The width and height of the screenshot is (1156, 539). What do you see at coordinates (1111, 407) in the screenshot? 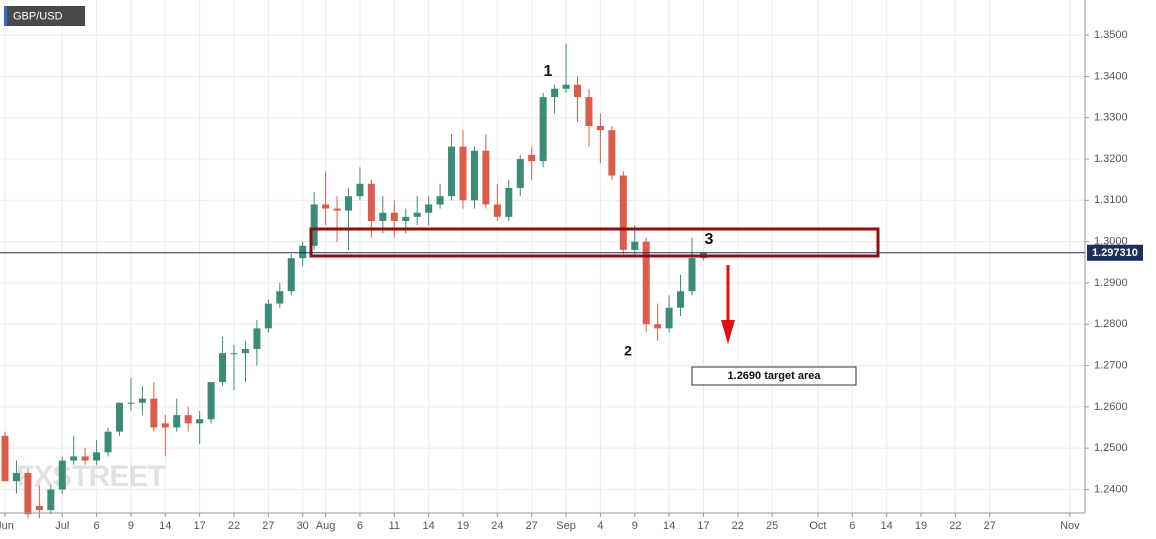
I see `y-tick-label: 1.2600` at bounding box center [1111, 407].